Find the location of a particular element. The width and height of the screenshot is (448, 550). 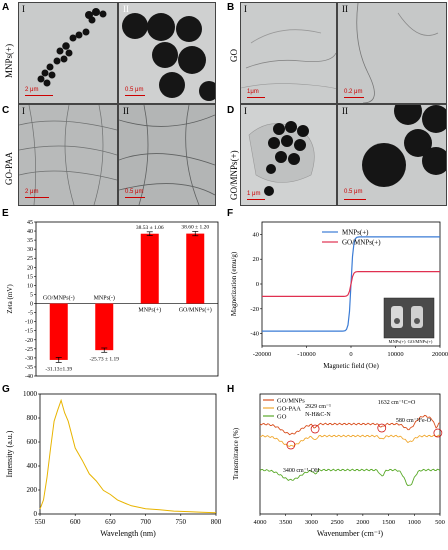

micrograph-b1: I 1μm is located at coordinates (288, 53).